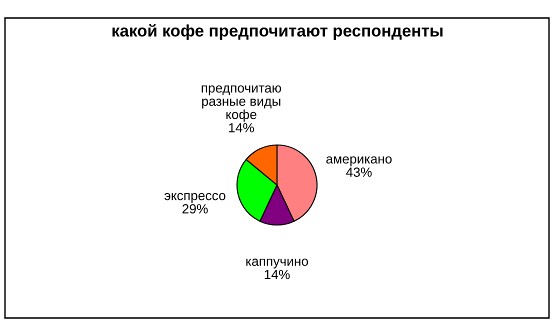  What do you see at coordinates (242, 103) in the screenshot?
I see `slice-label: предпочитаю разные виды кофе` at bounding box center [242, 103].